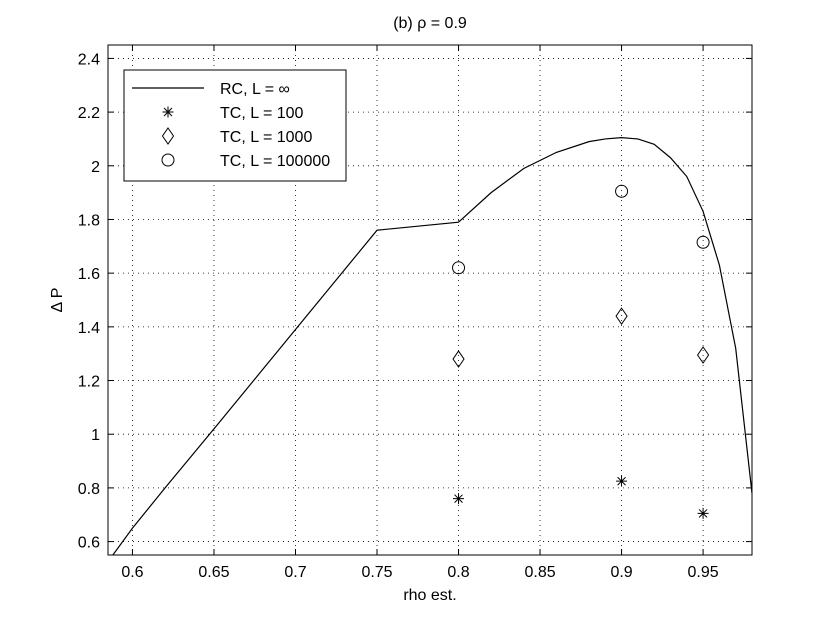 The width and height of the screenshot is (830, 623). I want to click on legend-marker-diamond, so click(168, 136).